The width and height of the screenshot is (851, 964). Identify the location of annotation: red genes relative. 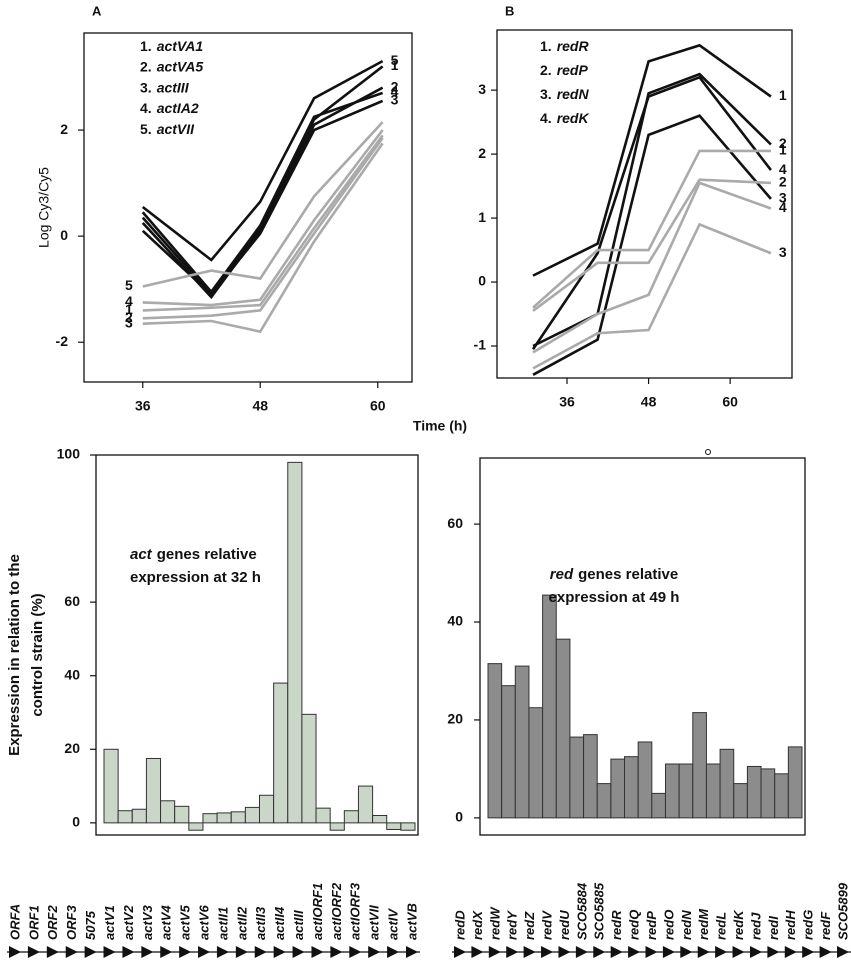
(614, 574).